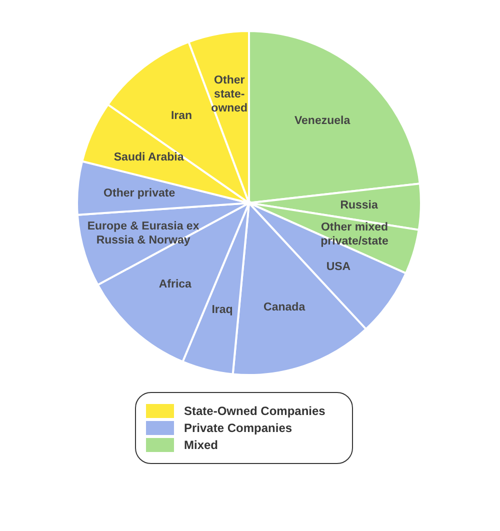  Describe the element at coordinates (222, 310) in the screenshot. I see `slice-label: Iraq` at that location.